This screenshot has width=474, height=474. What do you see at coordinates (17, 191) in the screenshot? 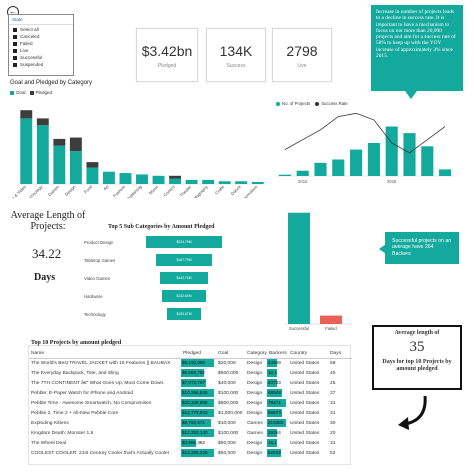
I see `category-tick-label: Film & Video` at bounding box center [17, 191].